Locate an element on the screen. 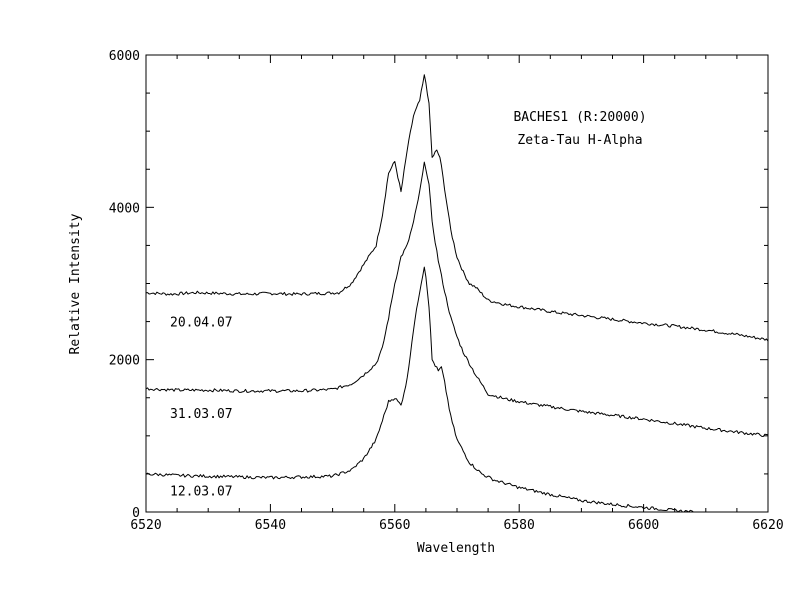 Image resolution: width=792 pixels, height=612 pixels. x-tick-label: 6540 is located at coordinates (270, 525).